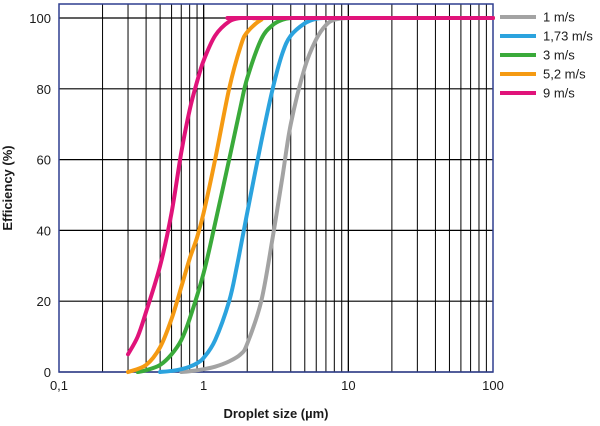  I want to click on legend-label: 9 m/s, so click(559, 93).